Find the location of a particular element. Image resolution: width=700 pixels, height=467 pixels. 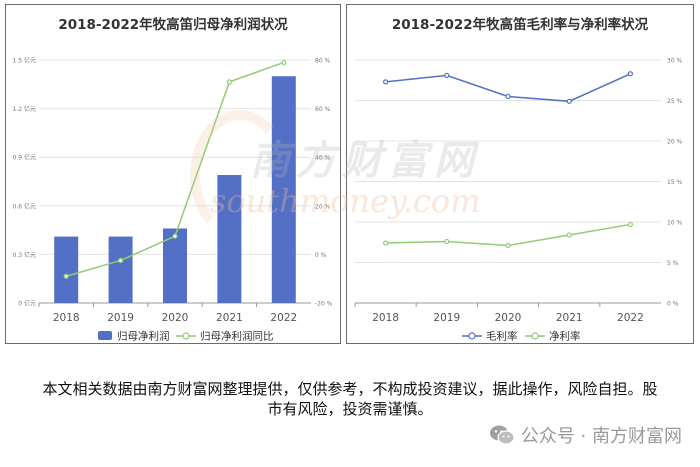

legend-label-1: 毛利率 is located at coordinates (502, 336).